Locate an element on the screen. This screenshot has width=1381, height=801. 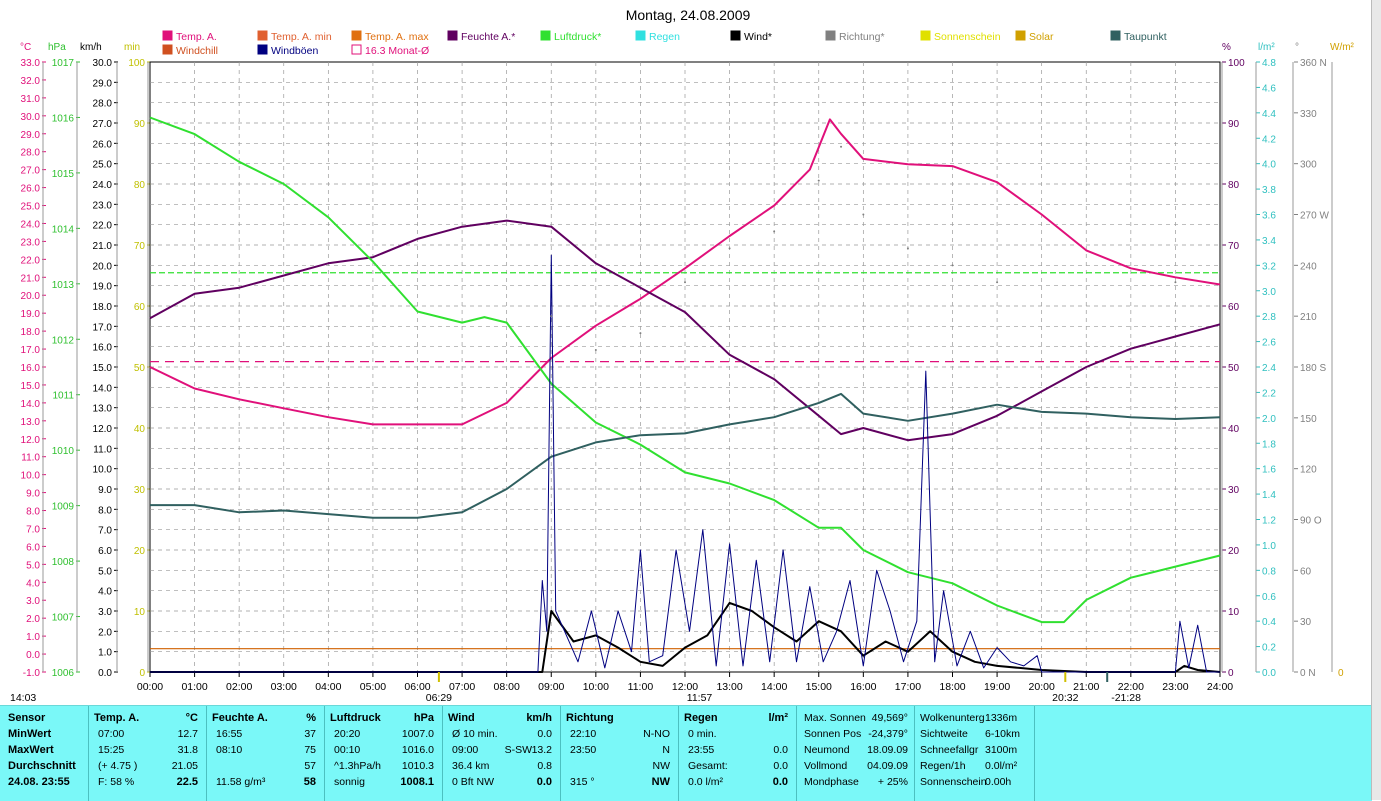
wind-row-label: 36.4 km is located at coordinates (471, 766).